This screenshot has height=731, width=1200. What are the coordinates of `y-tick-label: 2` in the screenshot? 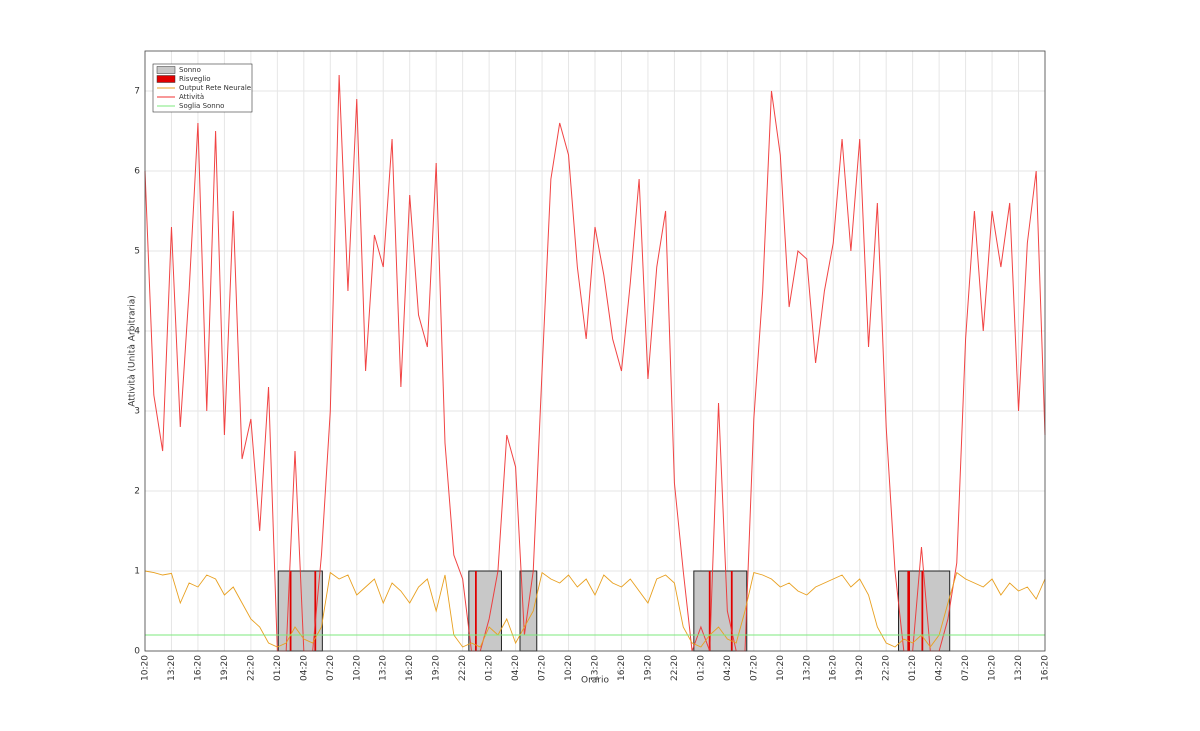 It's located at (137, 492).